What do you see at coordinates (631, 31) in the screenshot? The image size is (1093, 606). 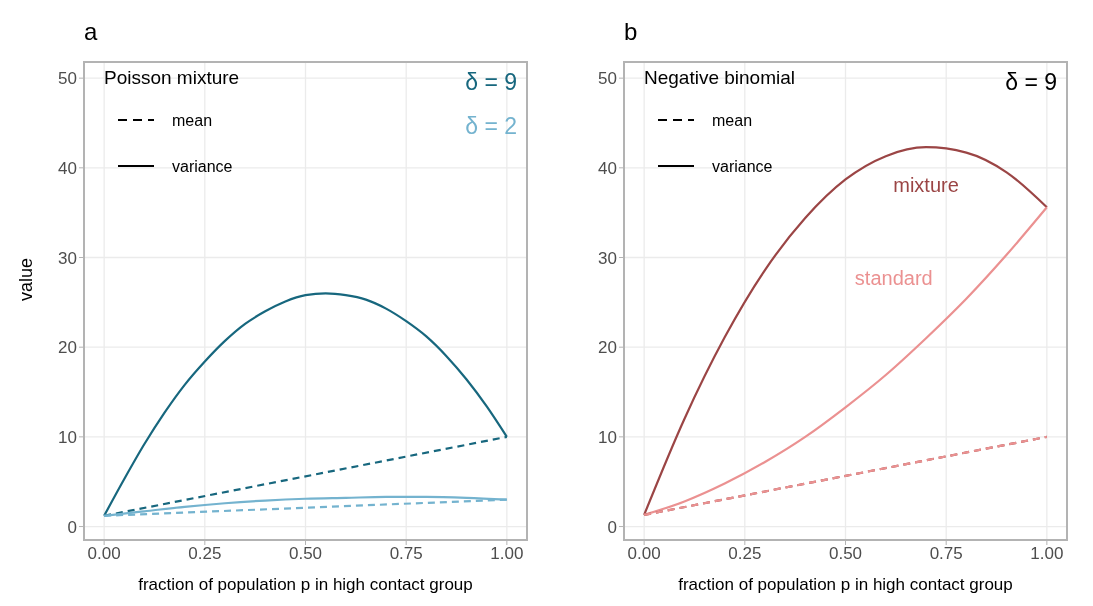 I see `chart-title: b` at bounding box center [631, 31].